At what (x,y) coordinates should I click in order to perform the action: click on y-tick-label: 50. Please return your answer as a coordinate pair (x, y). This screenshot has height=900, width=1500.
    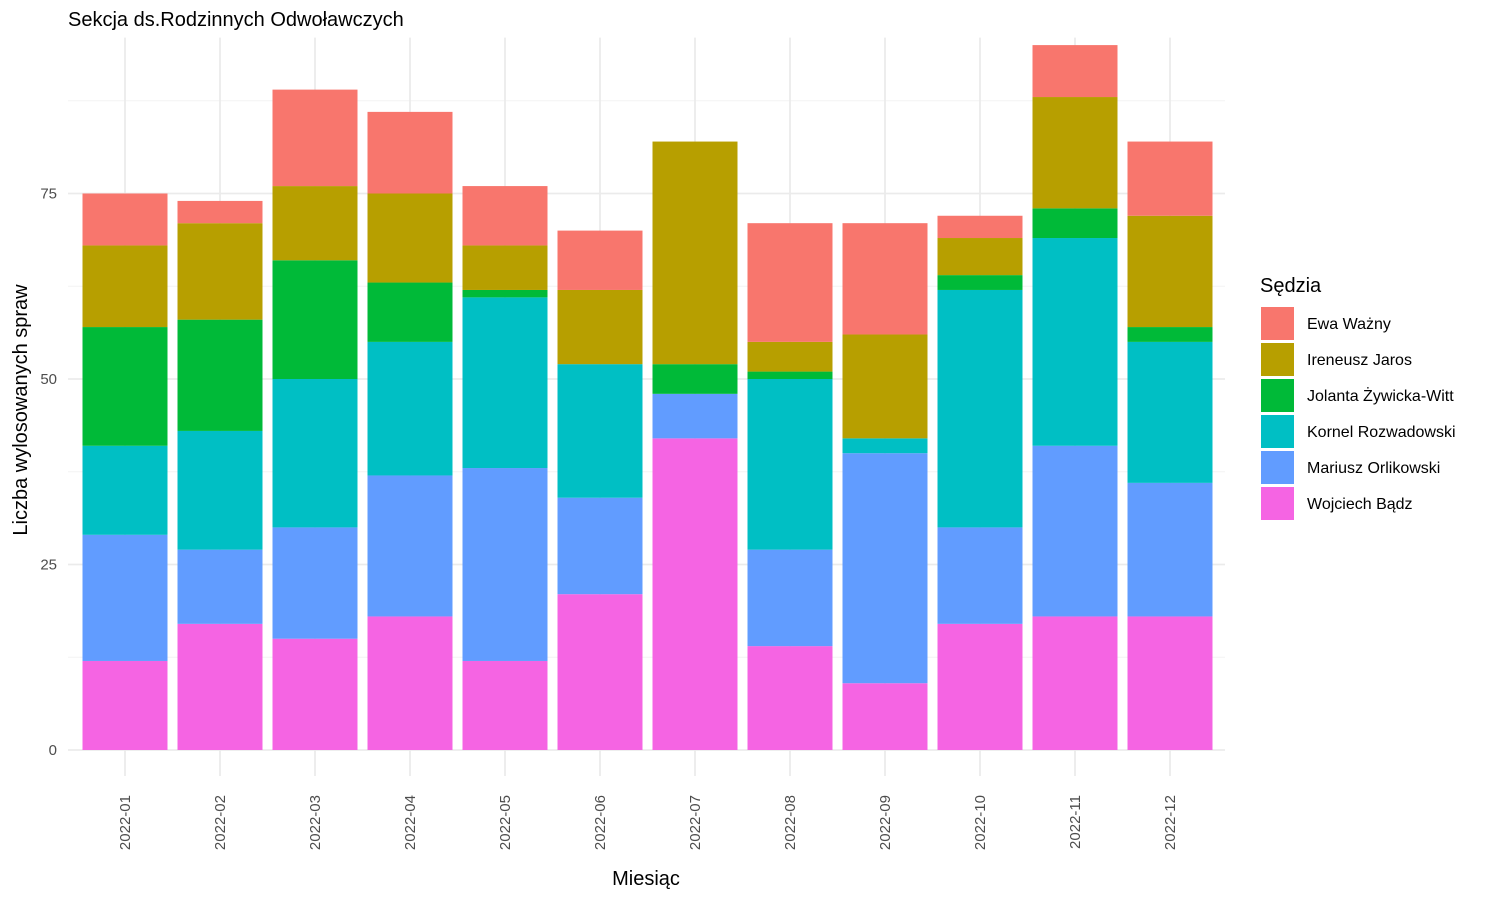
    Looking at the image, I should click on (48, 379).